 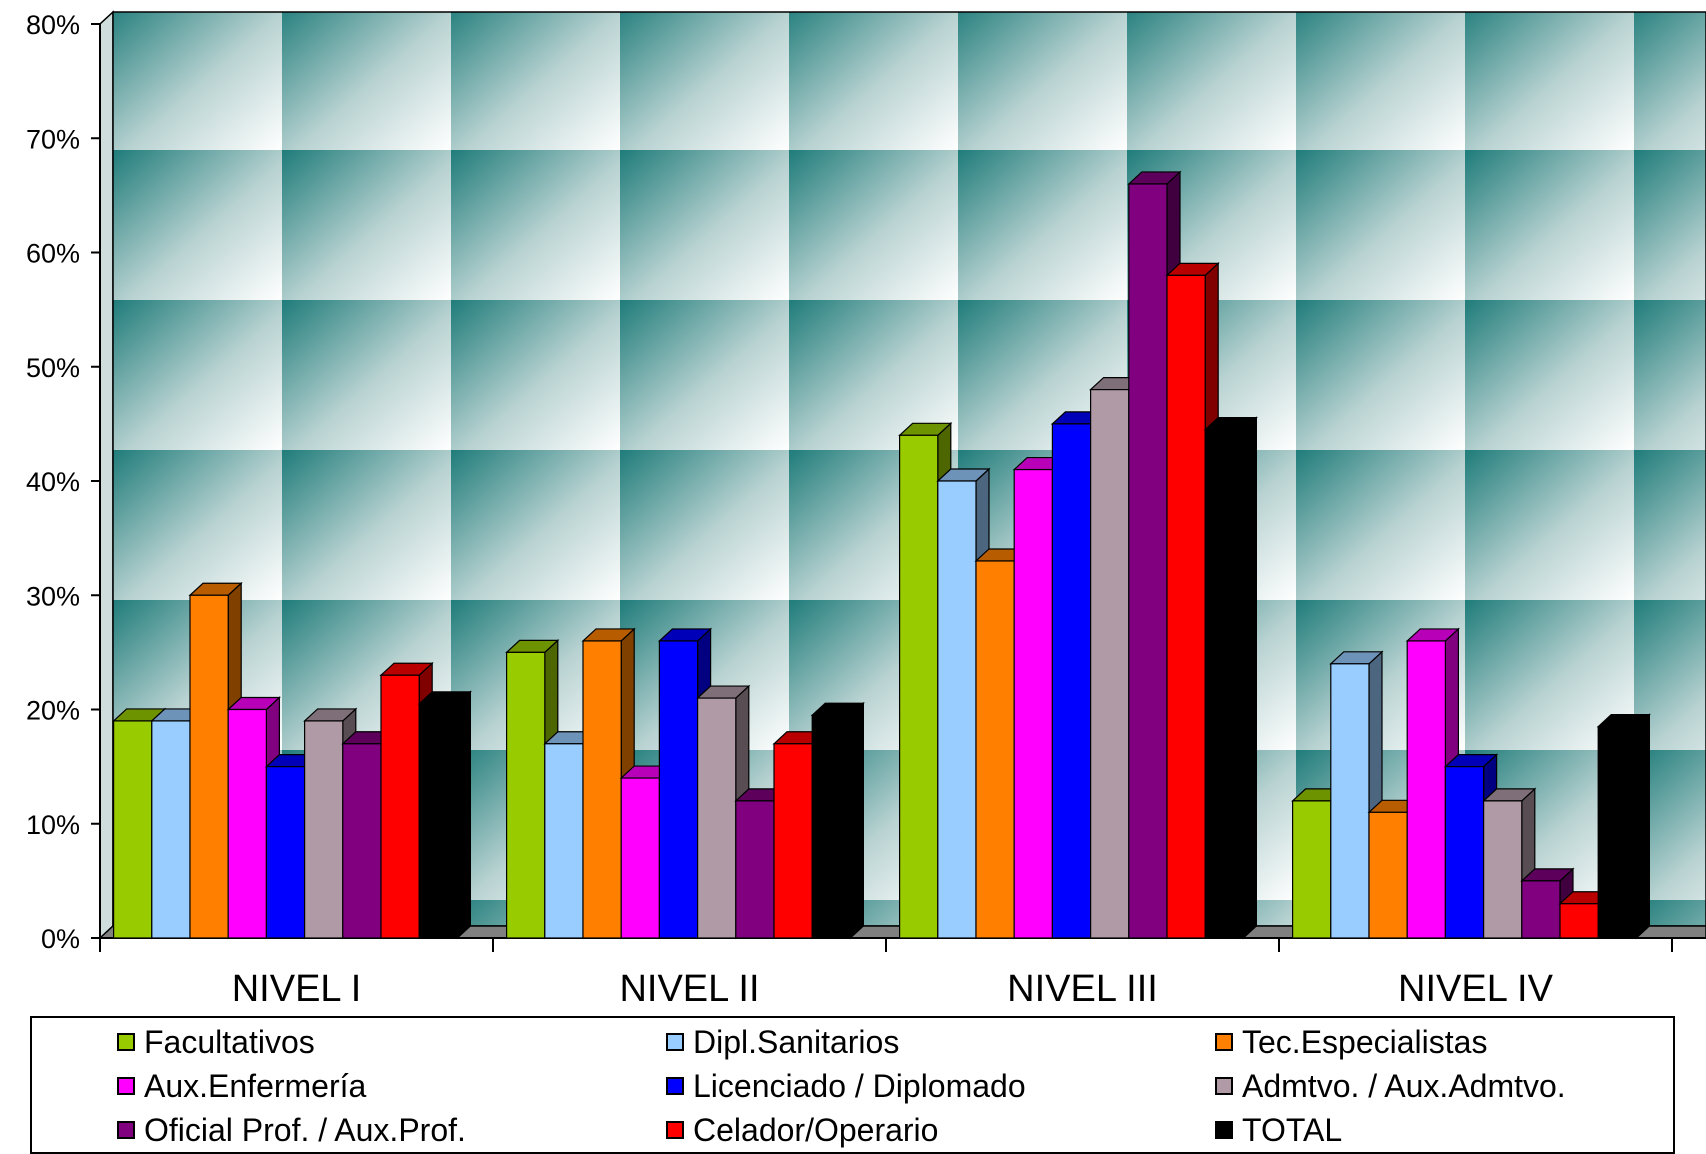 I want to click on y-tick-label: 0%, so click(x=60, y=939).